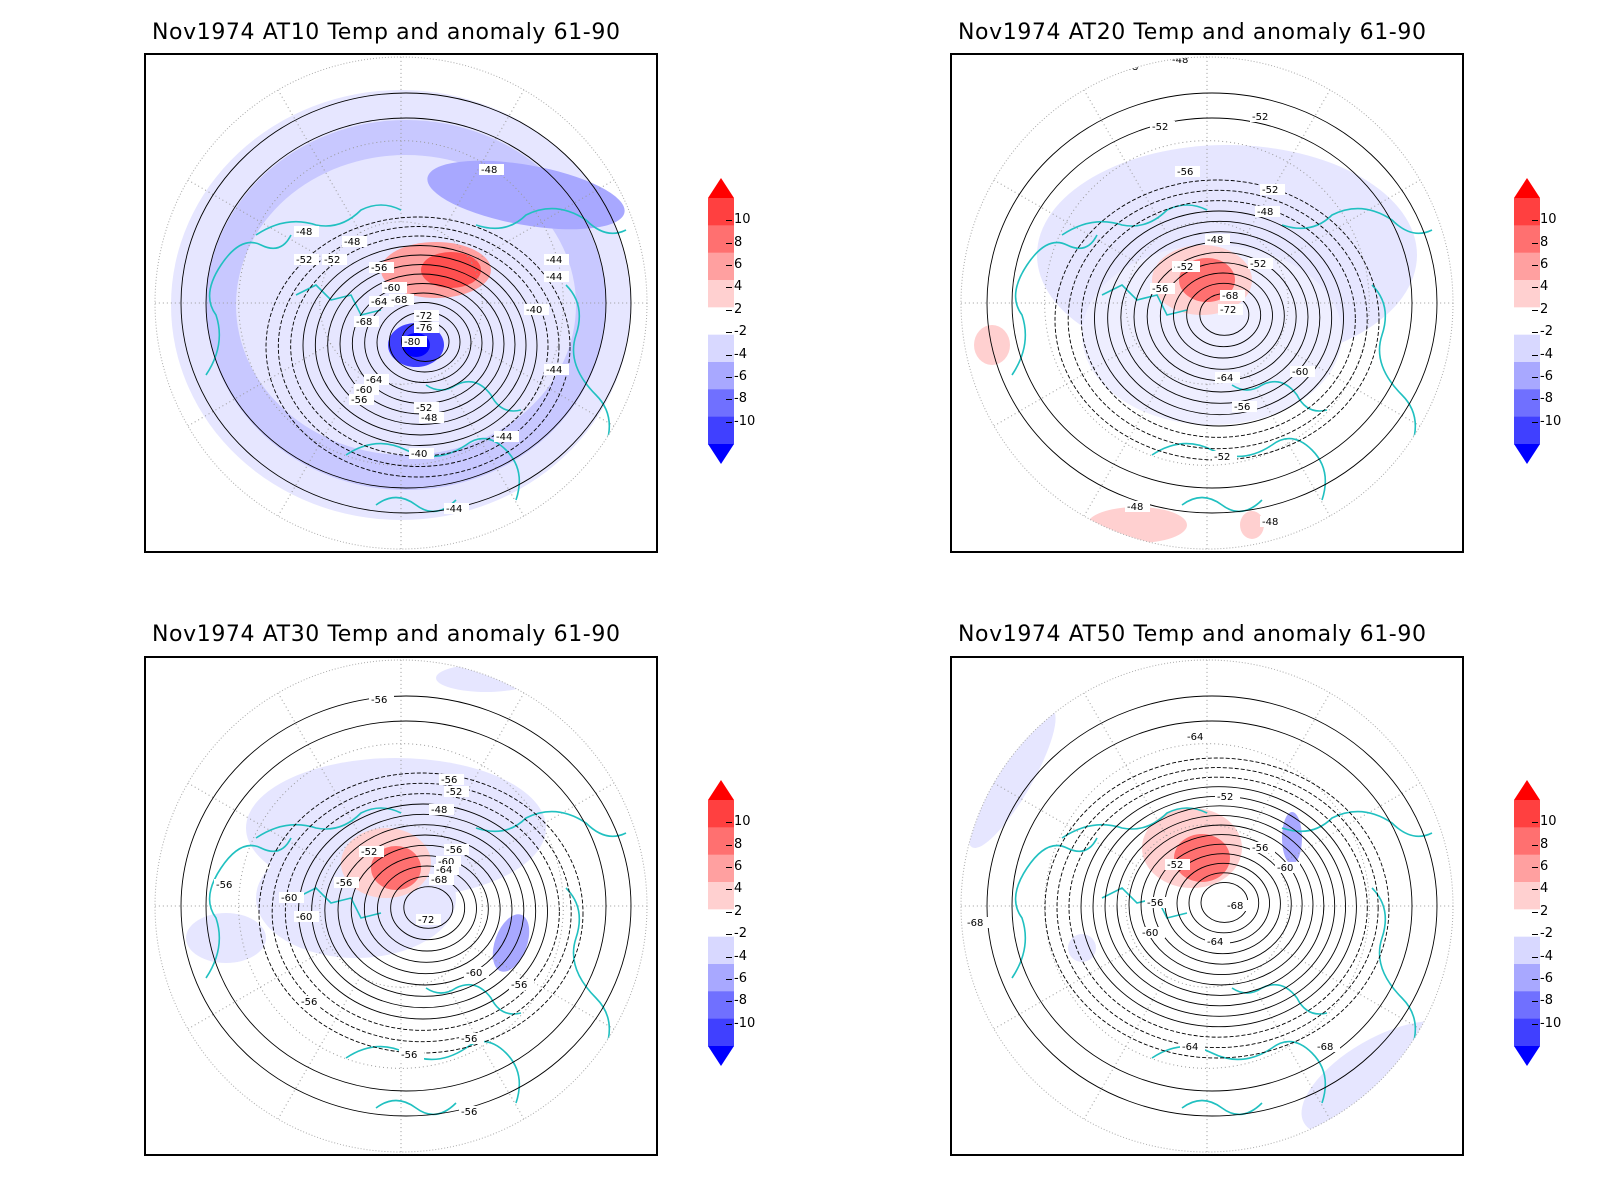 The width and height of the screenshot is (1600, 1200). I want to click on colorbar-max-arrow, so click(1527, 790).